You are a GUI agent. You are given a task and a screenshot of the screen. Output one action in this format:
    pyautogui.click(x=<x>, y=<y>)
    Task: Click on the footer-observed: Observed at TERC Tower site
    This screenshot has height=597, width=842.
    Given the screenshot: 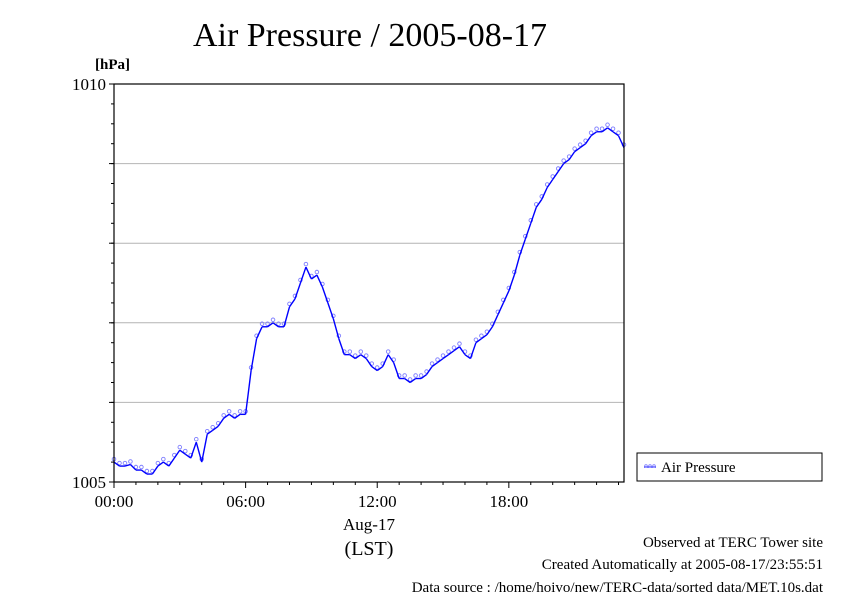 What is the action you would take?
    pyautogui.click(x=732, y=543)
    